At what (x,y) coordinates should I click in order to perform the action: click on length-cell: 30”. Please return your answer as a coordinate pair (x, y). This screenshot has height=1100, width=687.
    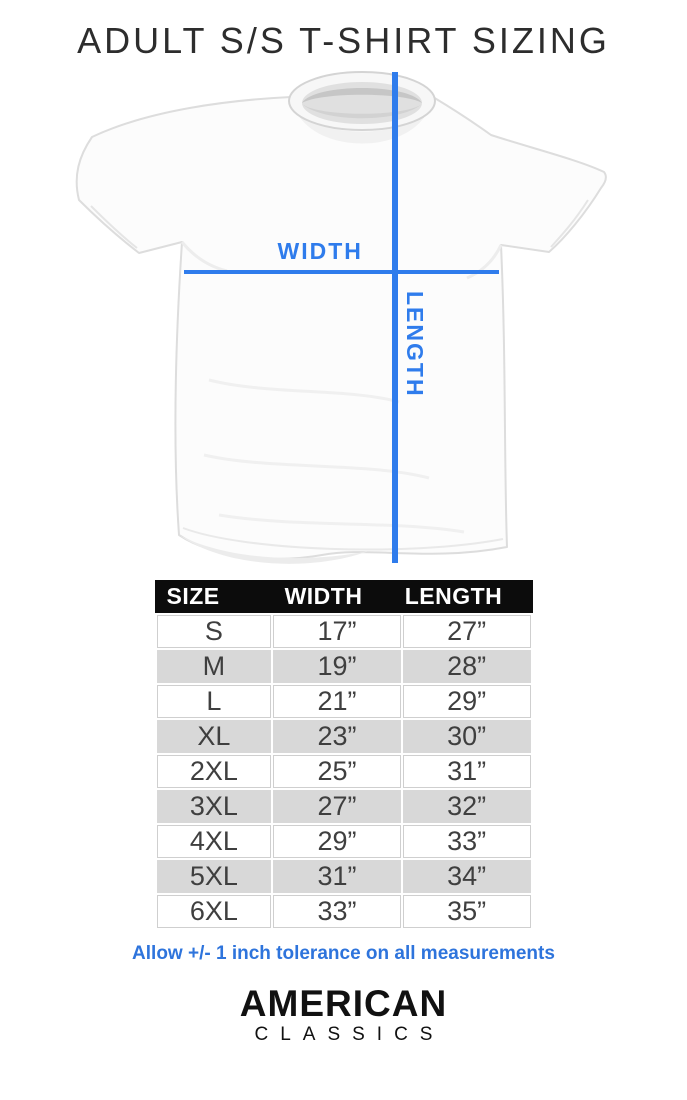
    Looking at the image, I should click on (466, 736).